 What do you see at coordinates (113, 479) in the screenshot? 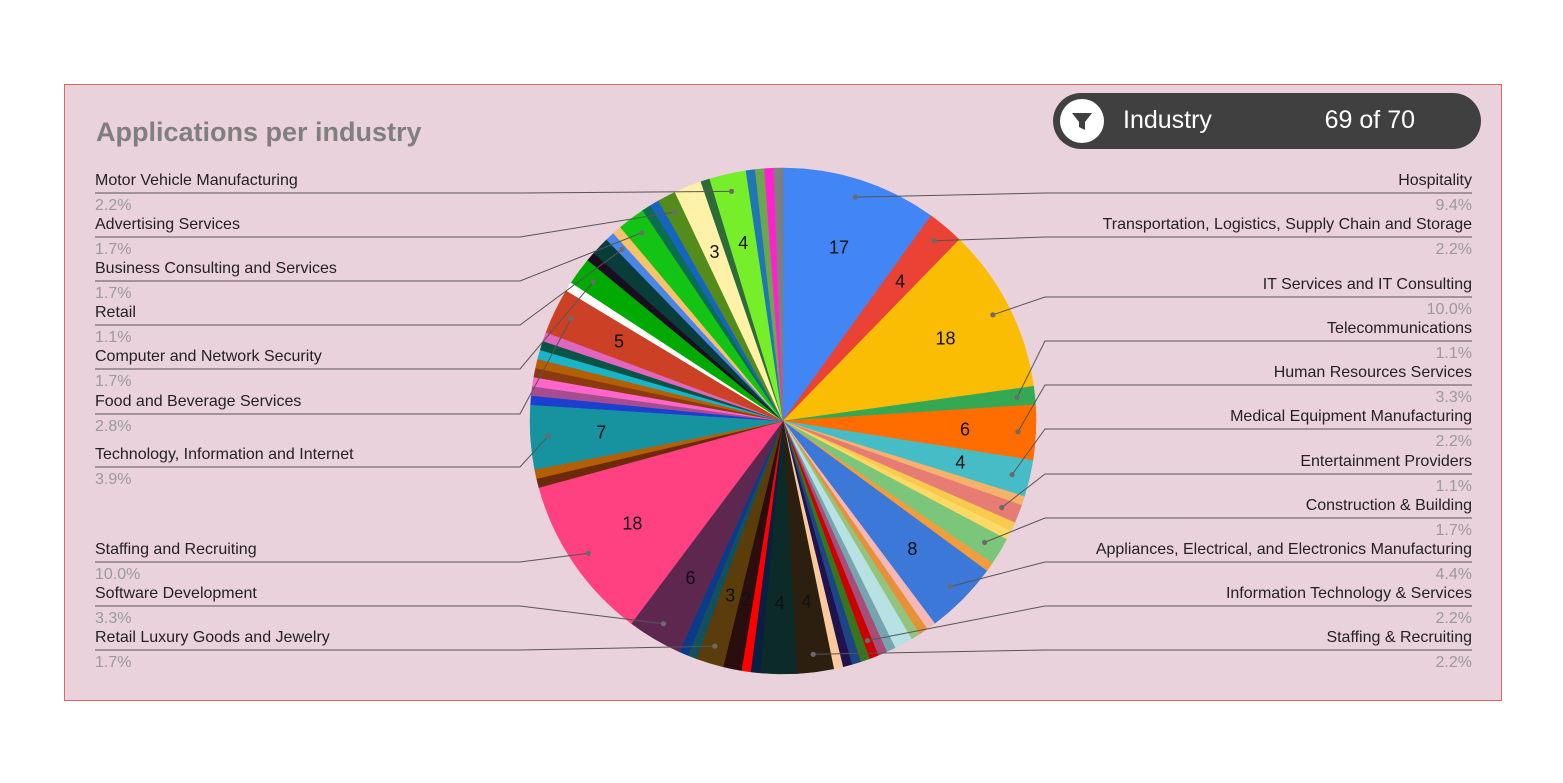
I see `legend-percent: 3.9%` at bounding box center [113, 479].